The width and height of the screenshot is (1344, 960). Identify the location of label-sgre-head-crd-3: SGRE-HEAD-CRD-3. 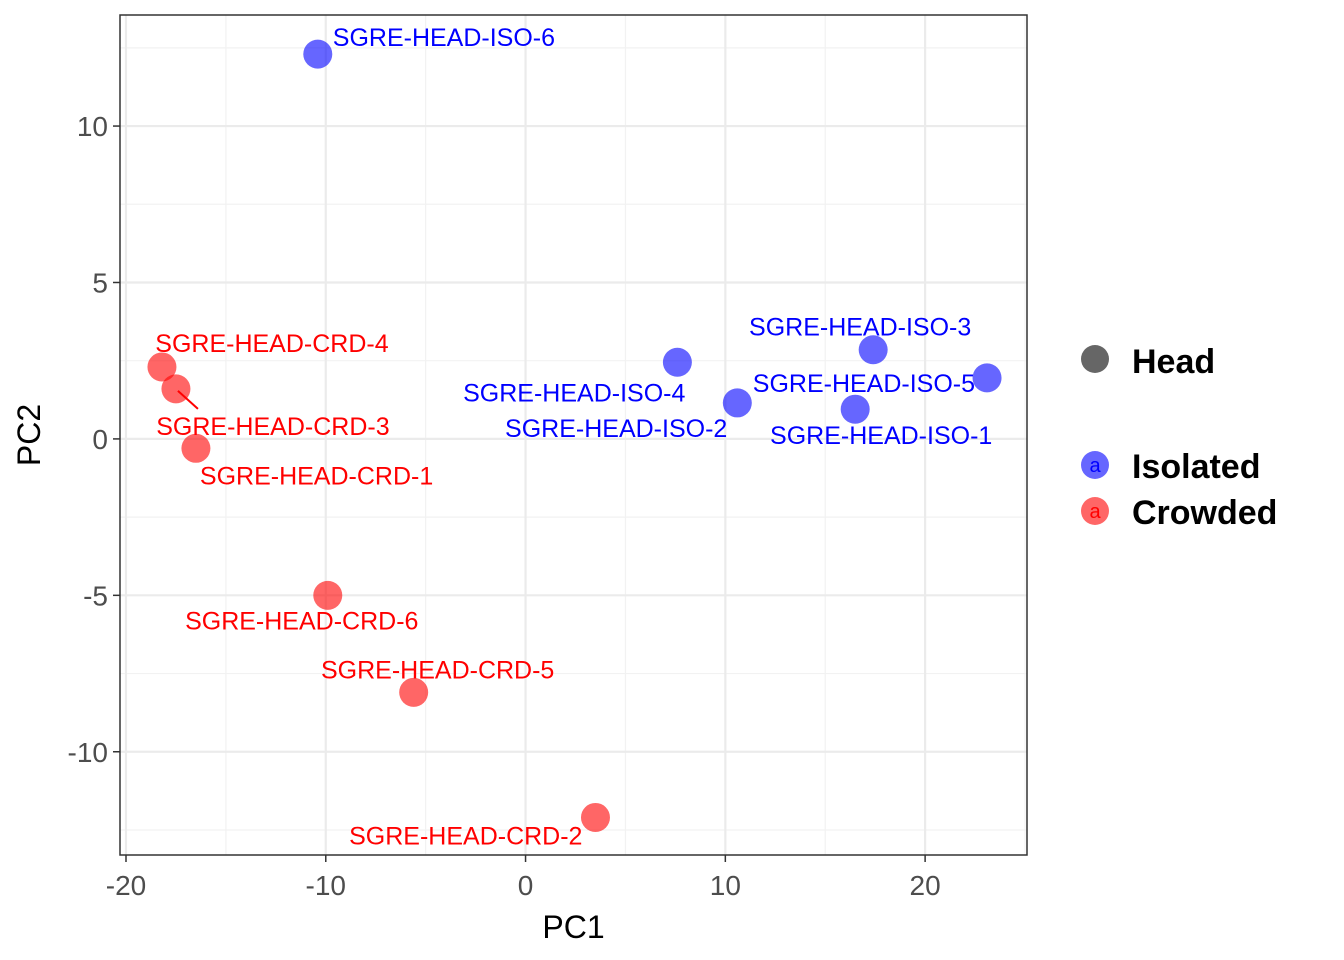
(272, 427).